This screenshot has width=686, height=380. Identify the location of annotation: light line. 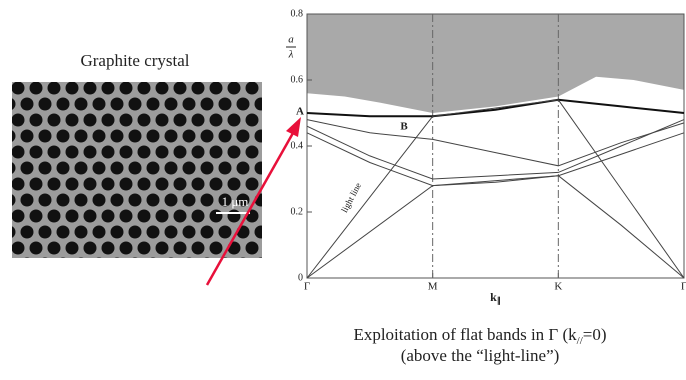
(351, 197).